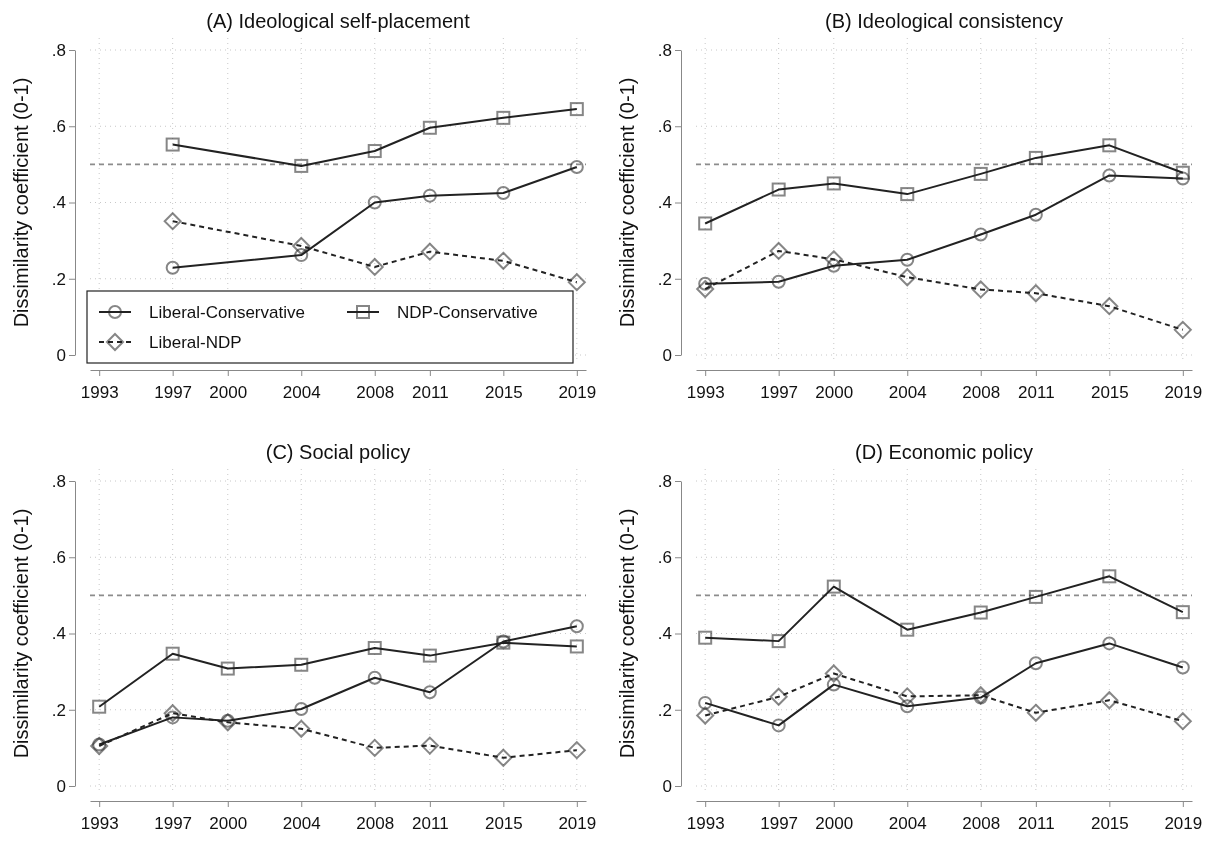 The image size is (1212, 863). Describe the element at coordinates (338, 21) in the screenshot. I see `chart-title: (A) Ideological self-placement` at that location.